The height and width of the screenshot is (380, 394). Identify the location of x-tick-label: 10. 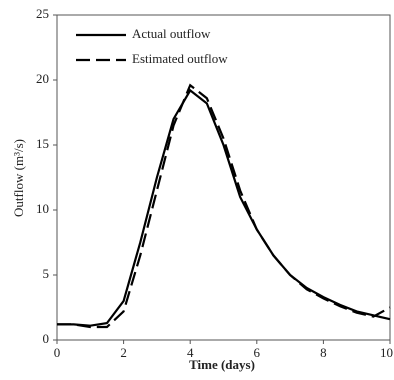
(386, 352).